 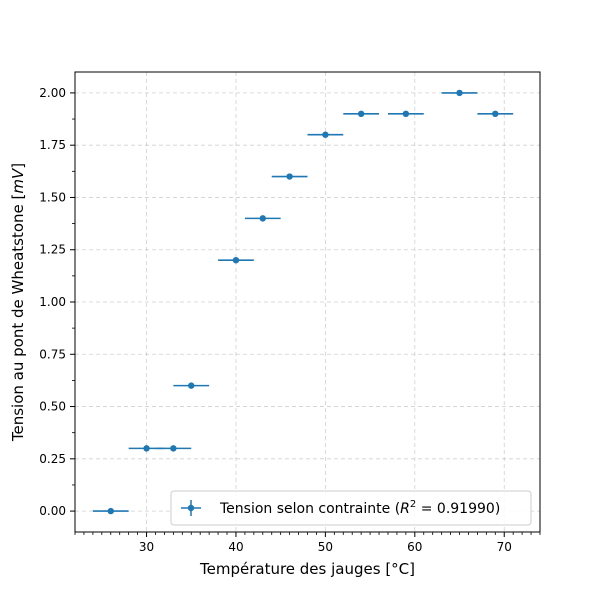 What do you see at coordinates (52, 459) in the screenshot?
I see `y-tick-label: 0.25` at bounding box center [52, 459].